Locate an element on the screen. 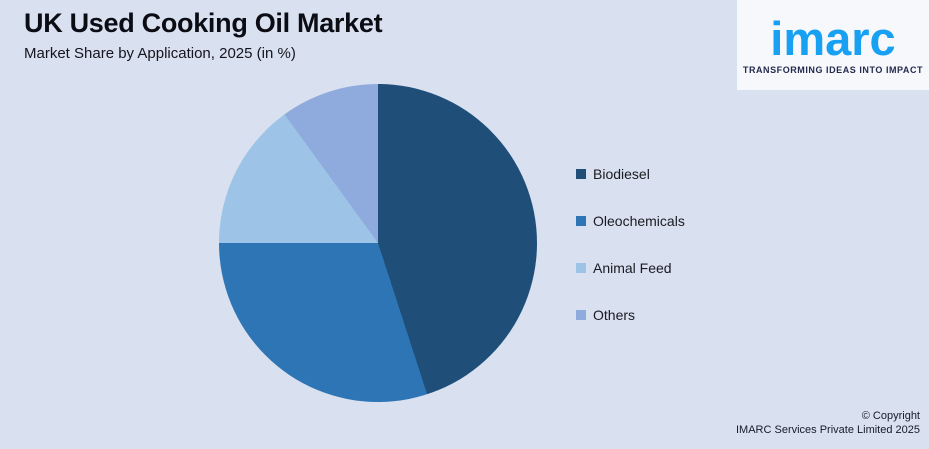 This screenshot has height=449, width=929. page-subtitle: Market Share by Application, 2025 (in %) is located at coordinates (160, 54).